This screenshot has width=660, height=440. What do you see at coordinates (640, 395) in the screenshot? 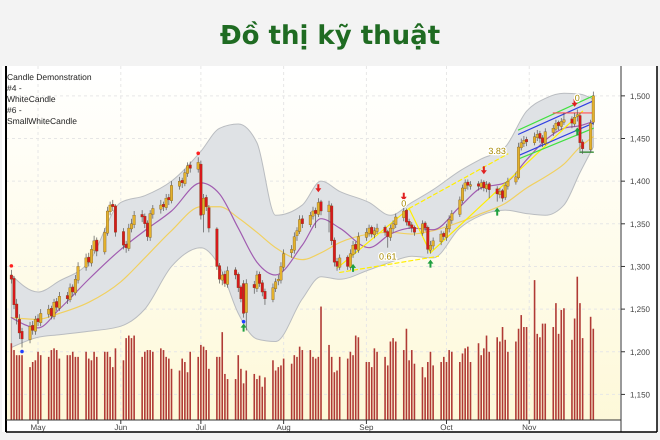
I see `y-tick-label: 1,150` at bounding box center [640, 395].